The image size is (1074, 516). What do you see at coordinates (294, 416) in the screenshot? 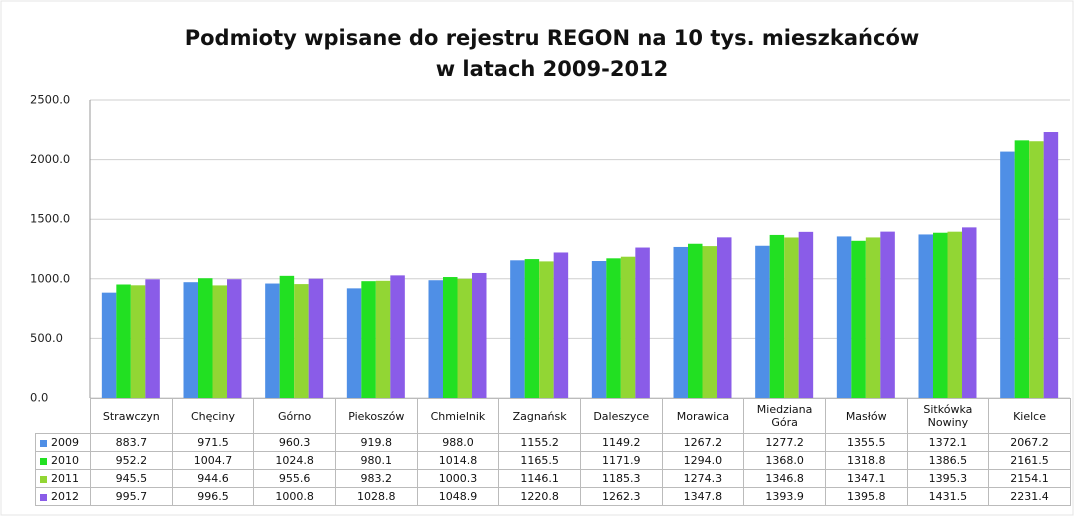
I see `x-tick-label: Górno` at bounding box center [294, 416].